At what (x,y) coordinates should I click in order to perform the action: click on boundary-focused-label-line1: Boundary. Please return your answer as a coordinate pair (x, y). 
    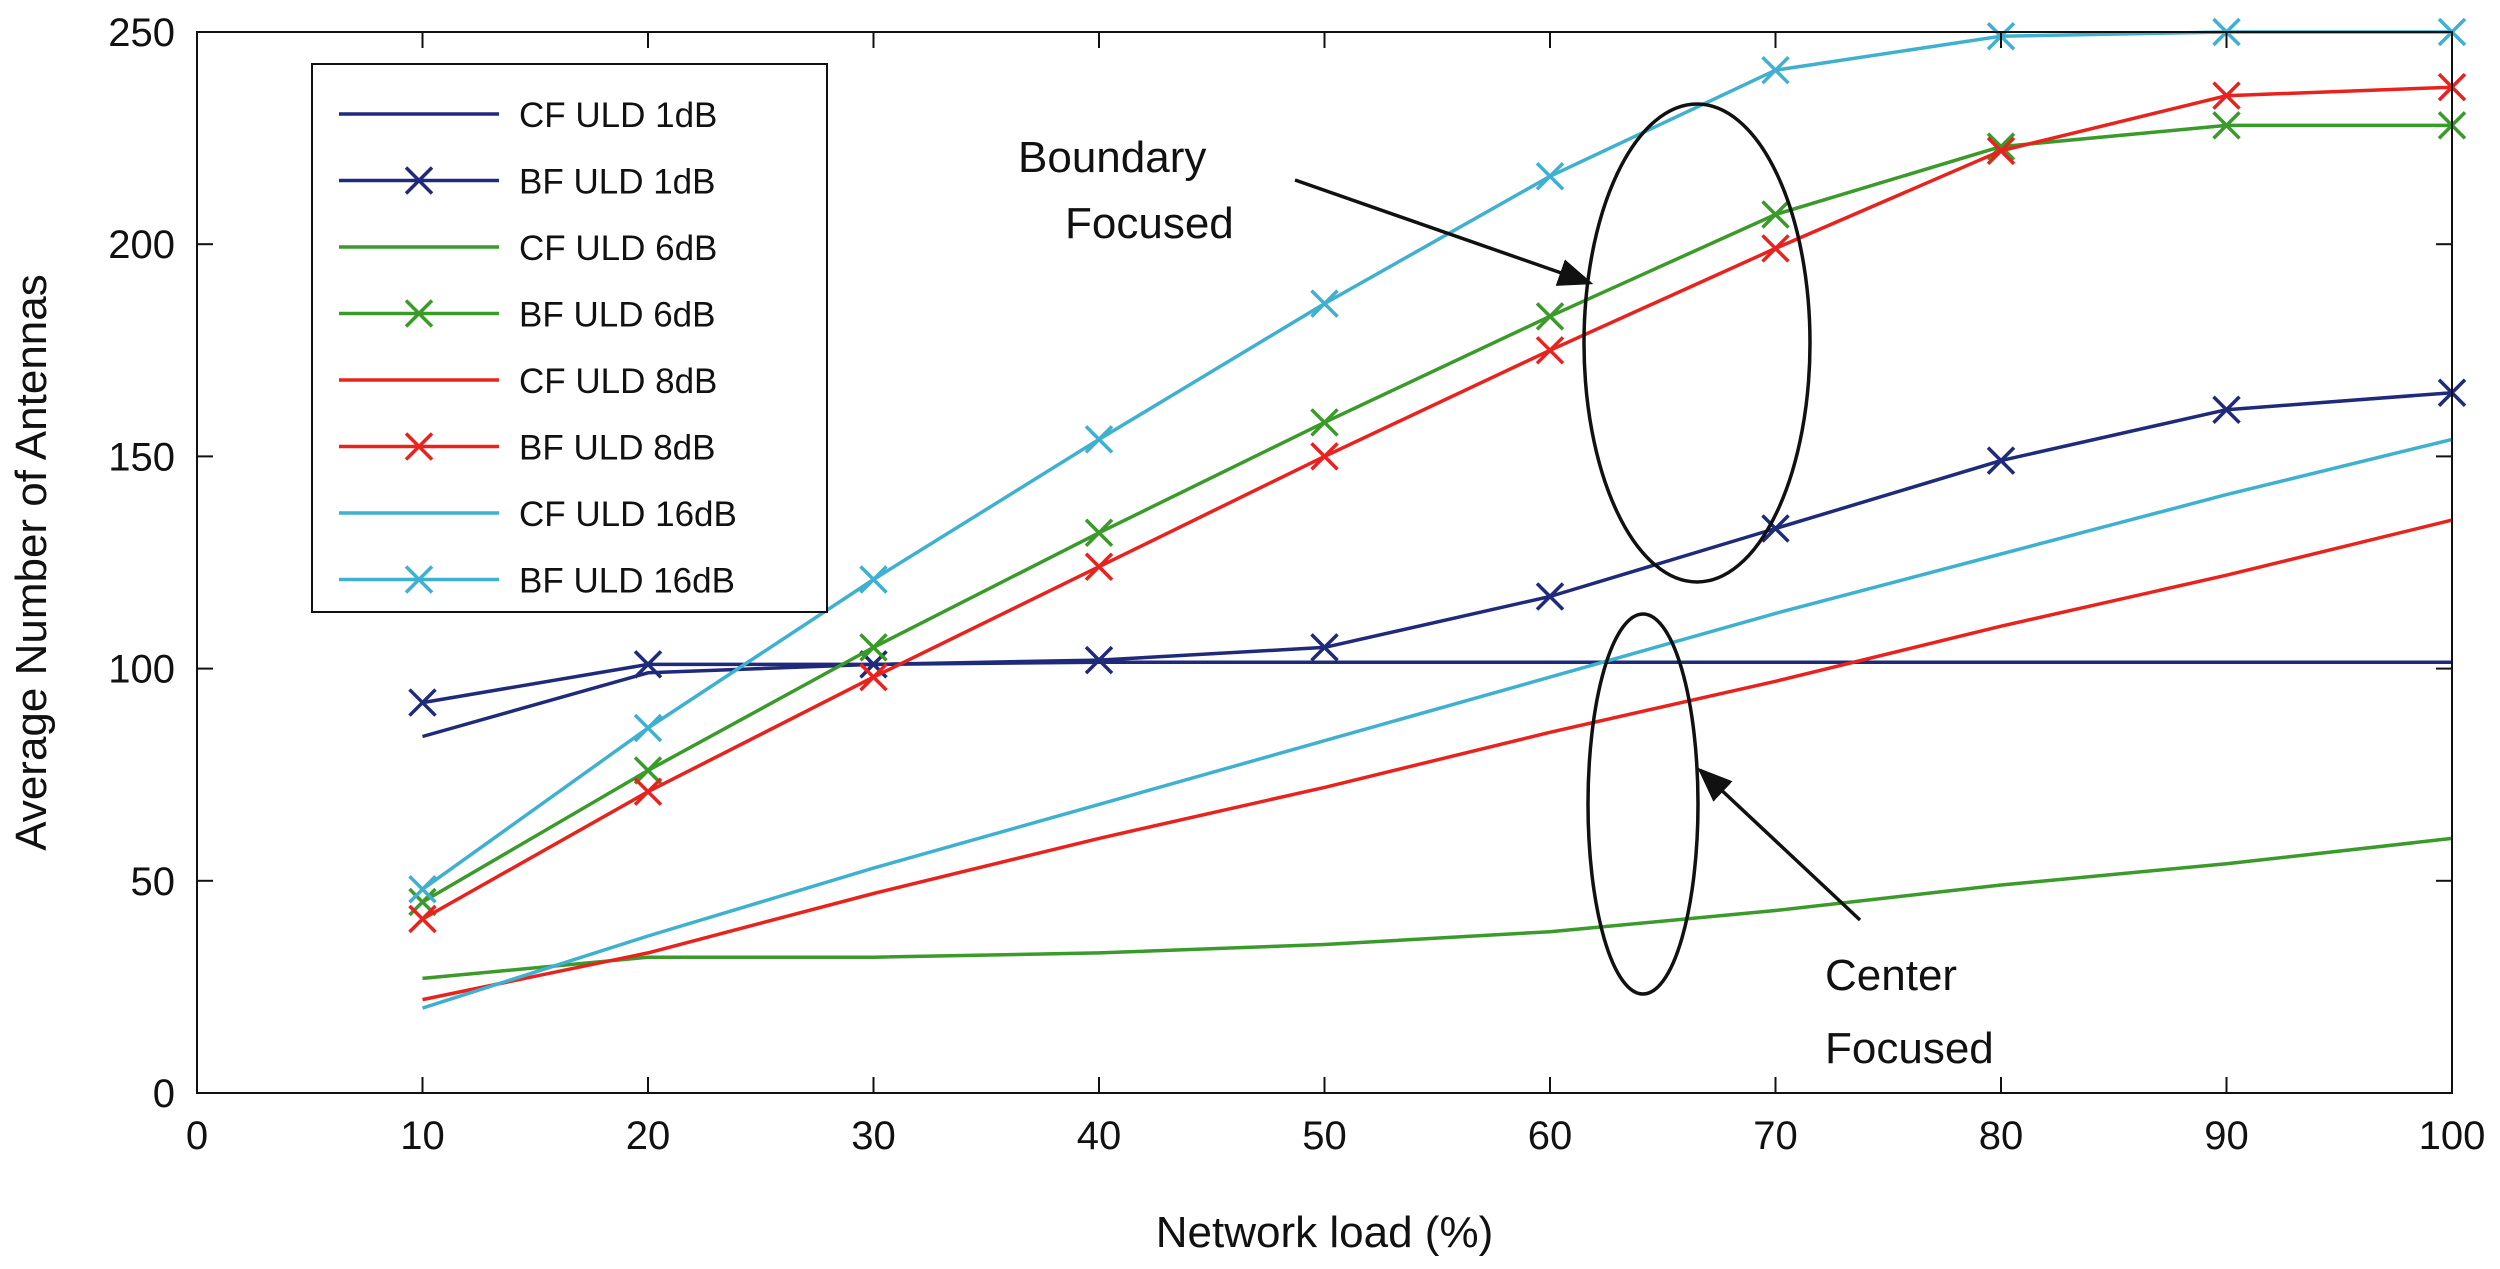
    Looking at the image, I should click on (1112, 157).